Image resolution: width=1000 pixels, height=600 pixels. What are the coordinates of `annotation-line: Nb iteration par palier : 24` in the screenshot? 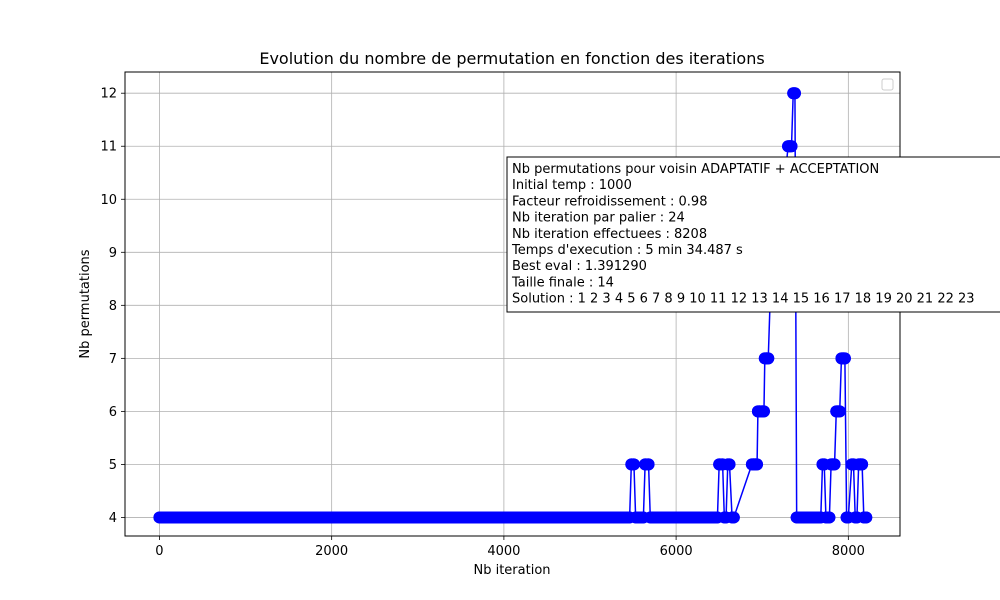 It's located at (598, 218).